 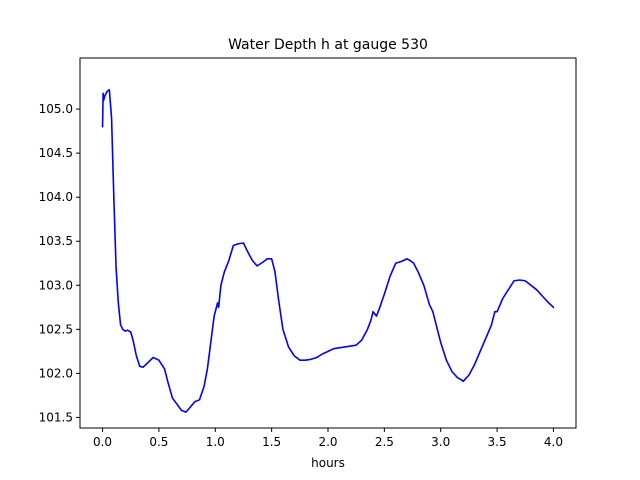 I want to click on y-tick-label: 103.0, so click(x=56, y=285).